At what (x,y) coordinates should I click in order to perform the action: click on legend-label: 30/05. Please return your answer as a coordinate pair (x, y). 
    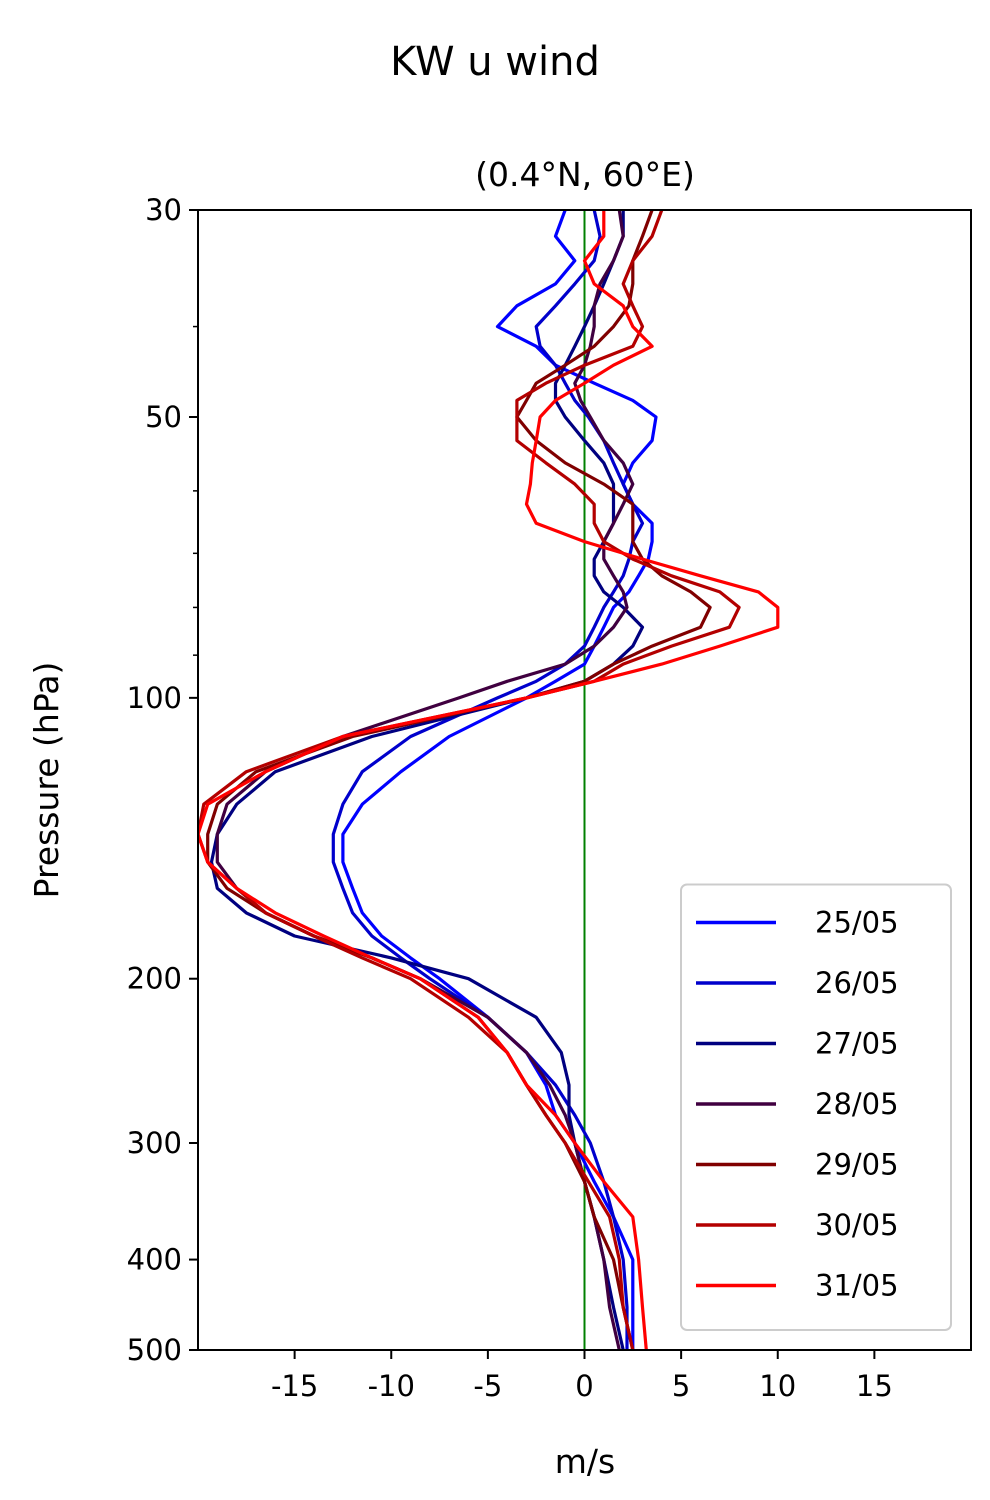
    Looking at the image, I should click on (857, 1225).